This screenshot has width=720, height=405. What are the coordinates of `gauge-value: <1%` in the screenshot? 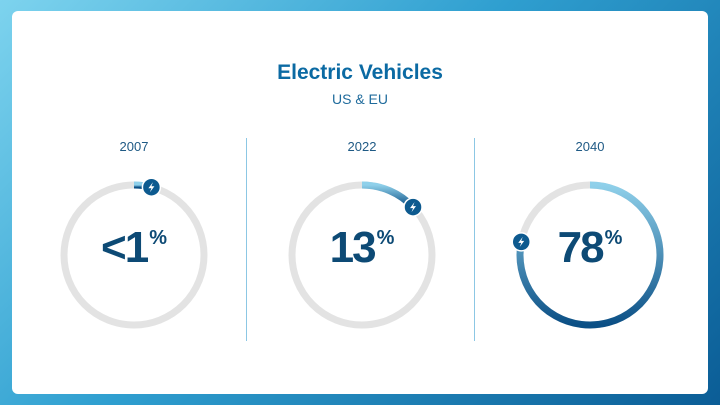 It's located at (134, 248).